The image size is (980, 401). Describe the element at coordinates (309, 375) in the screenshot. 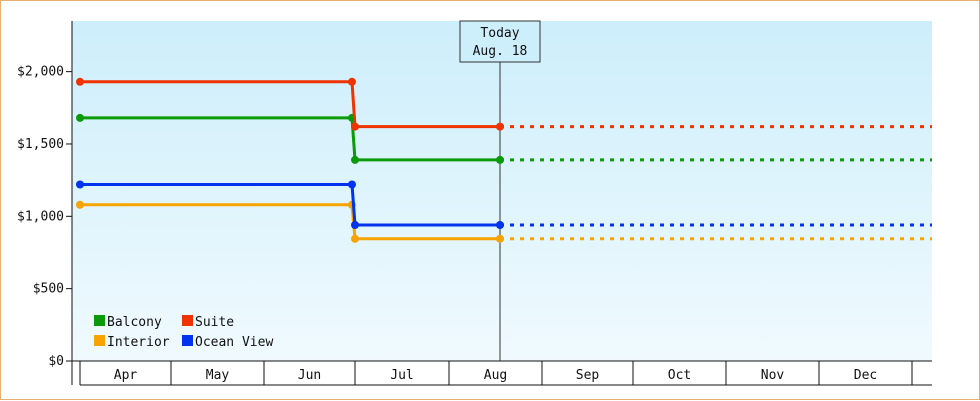

I see `x-tick-label: Jun` at that location.